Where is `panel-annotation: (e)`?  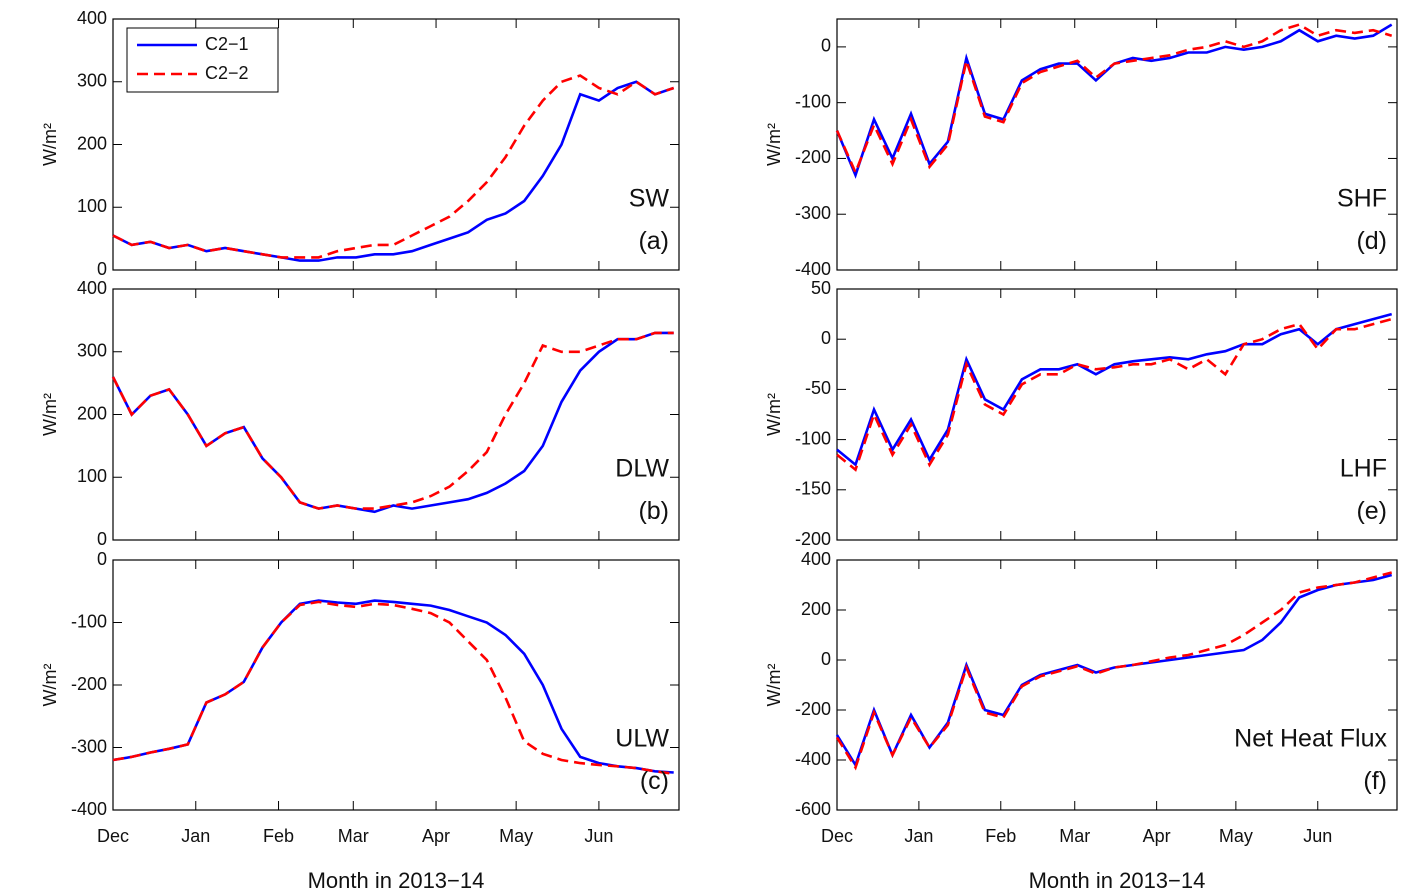 panel-annotation: (e) is located at coordinates (1371, 511).